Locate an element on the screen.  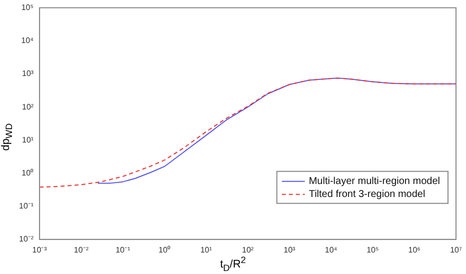
x-tick-label: 10³ is located at coordinates (290, 249).